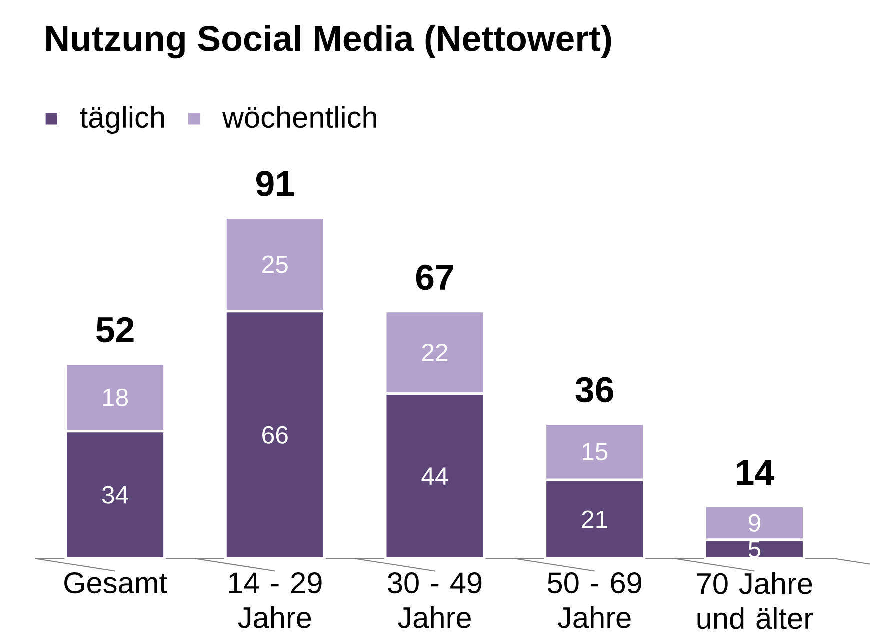 Image resolution: width=870 pixels, height=644 pixels. I want to click on x-tick-label: 70 Jahre und älter, so click(755, 601).